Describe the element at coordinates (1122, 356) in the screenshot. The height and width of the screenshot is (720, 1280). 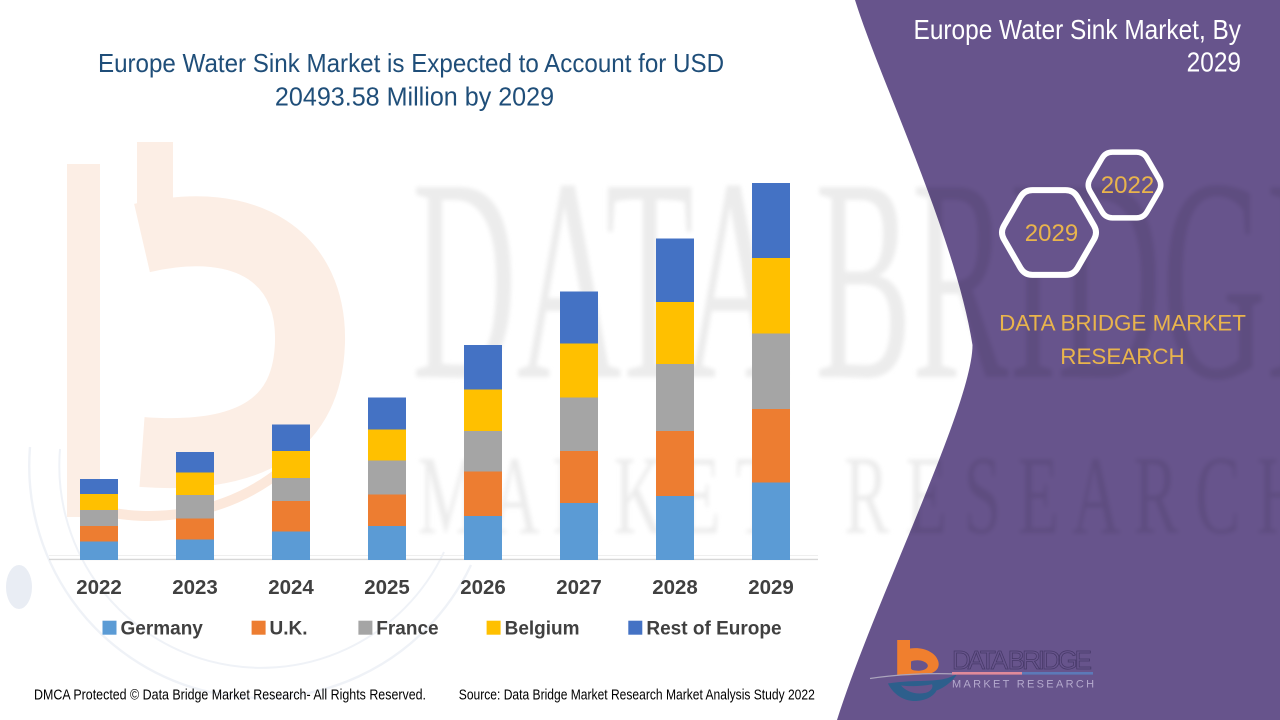
I see `svg-text: RESEARCH` at that location.